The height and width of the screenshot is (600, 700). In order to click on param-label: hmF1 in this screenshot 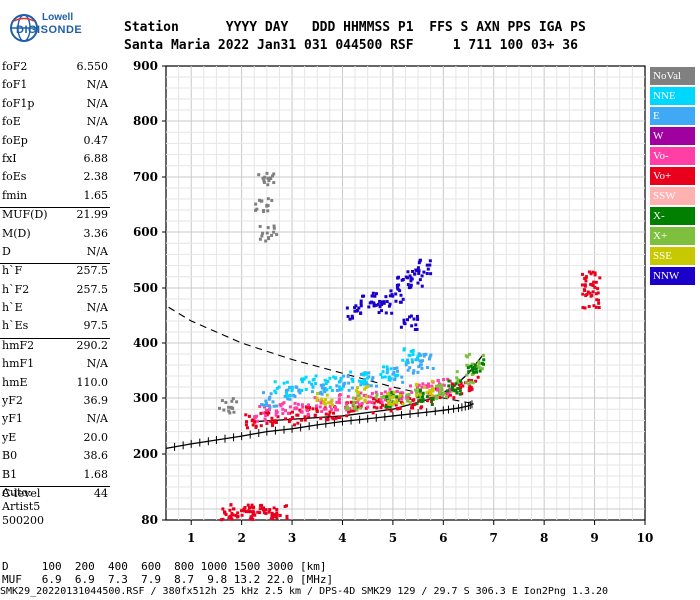, I will do `click(18, 364)`.